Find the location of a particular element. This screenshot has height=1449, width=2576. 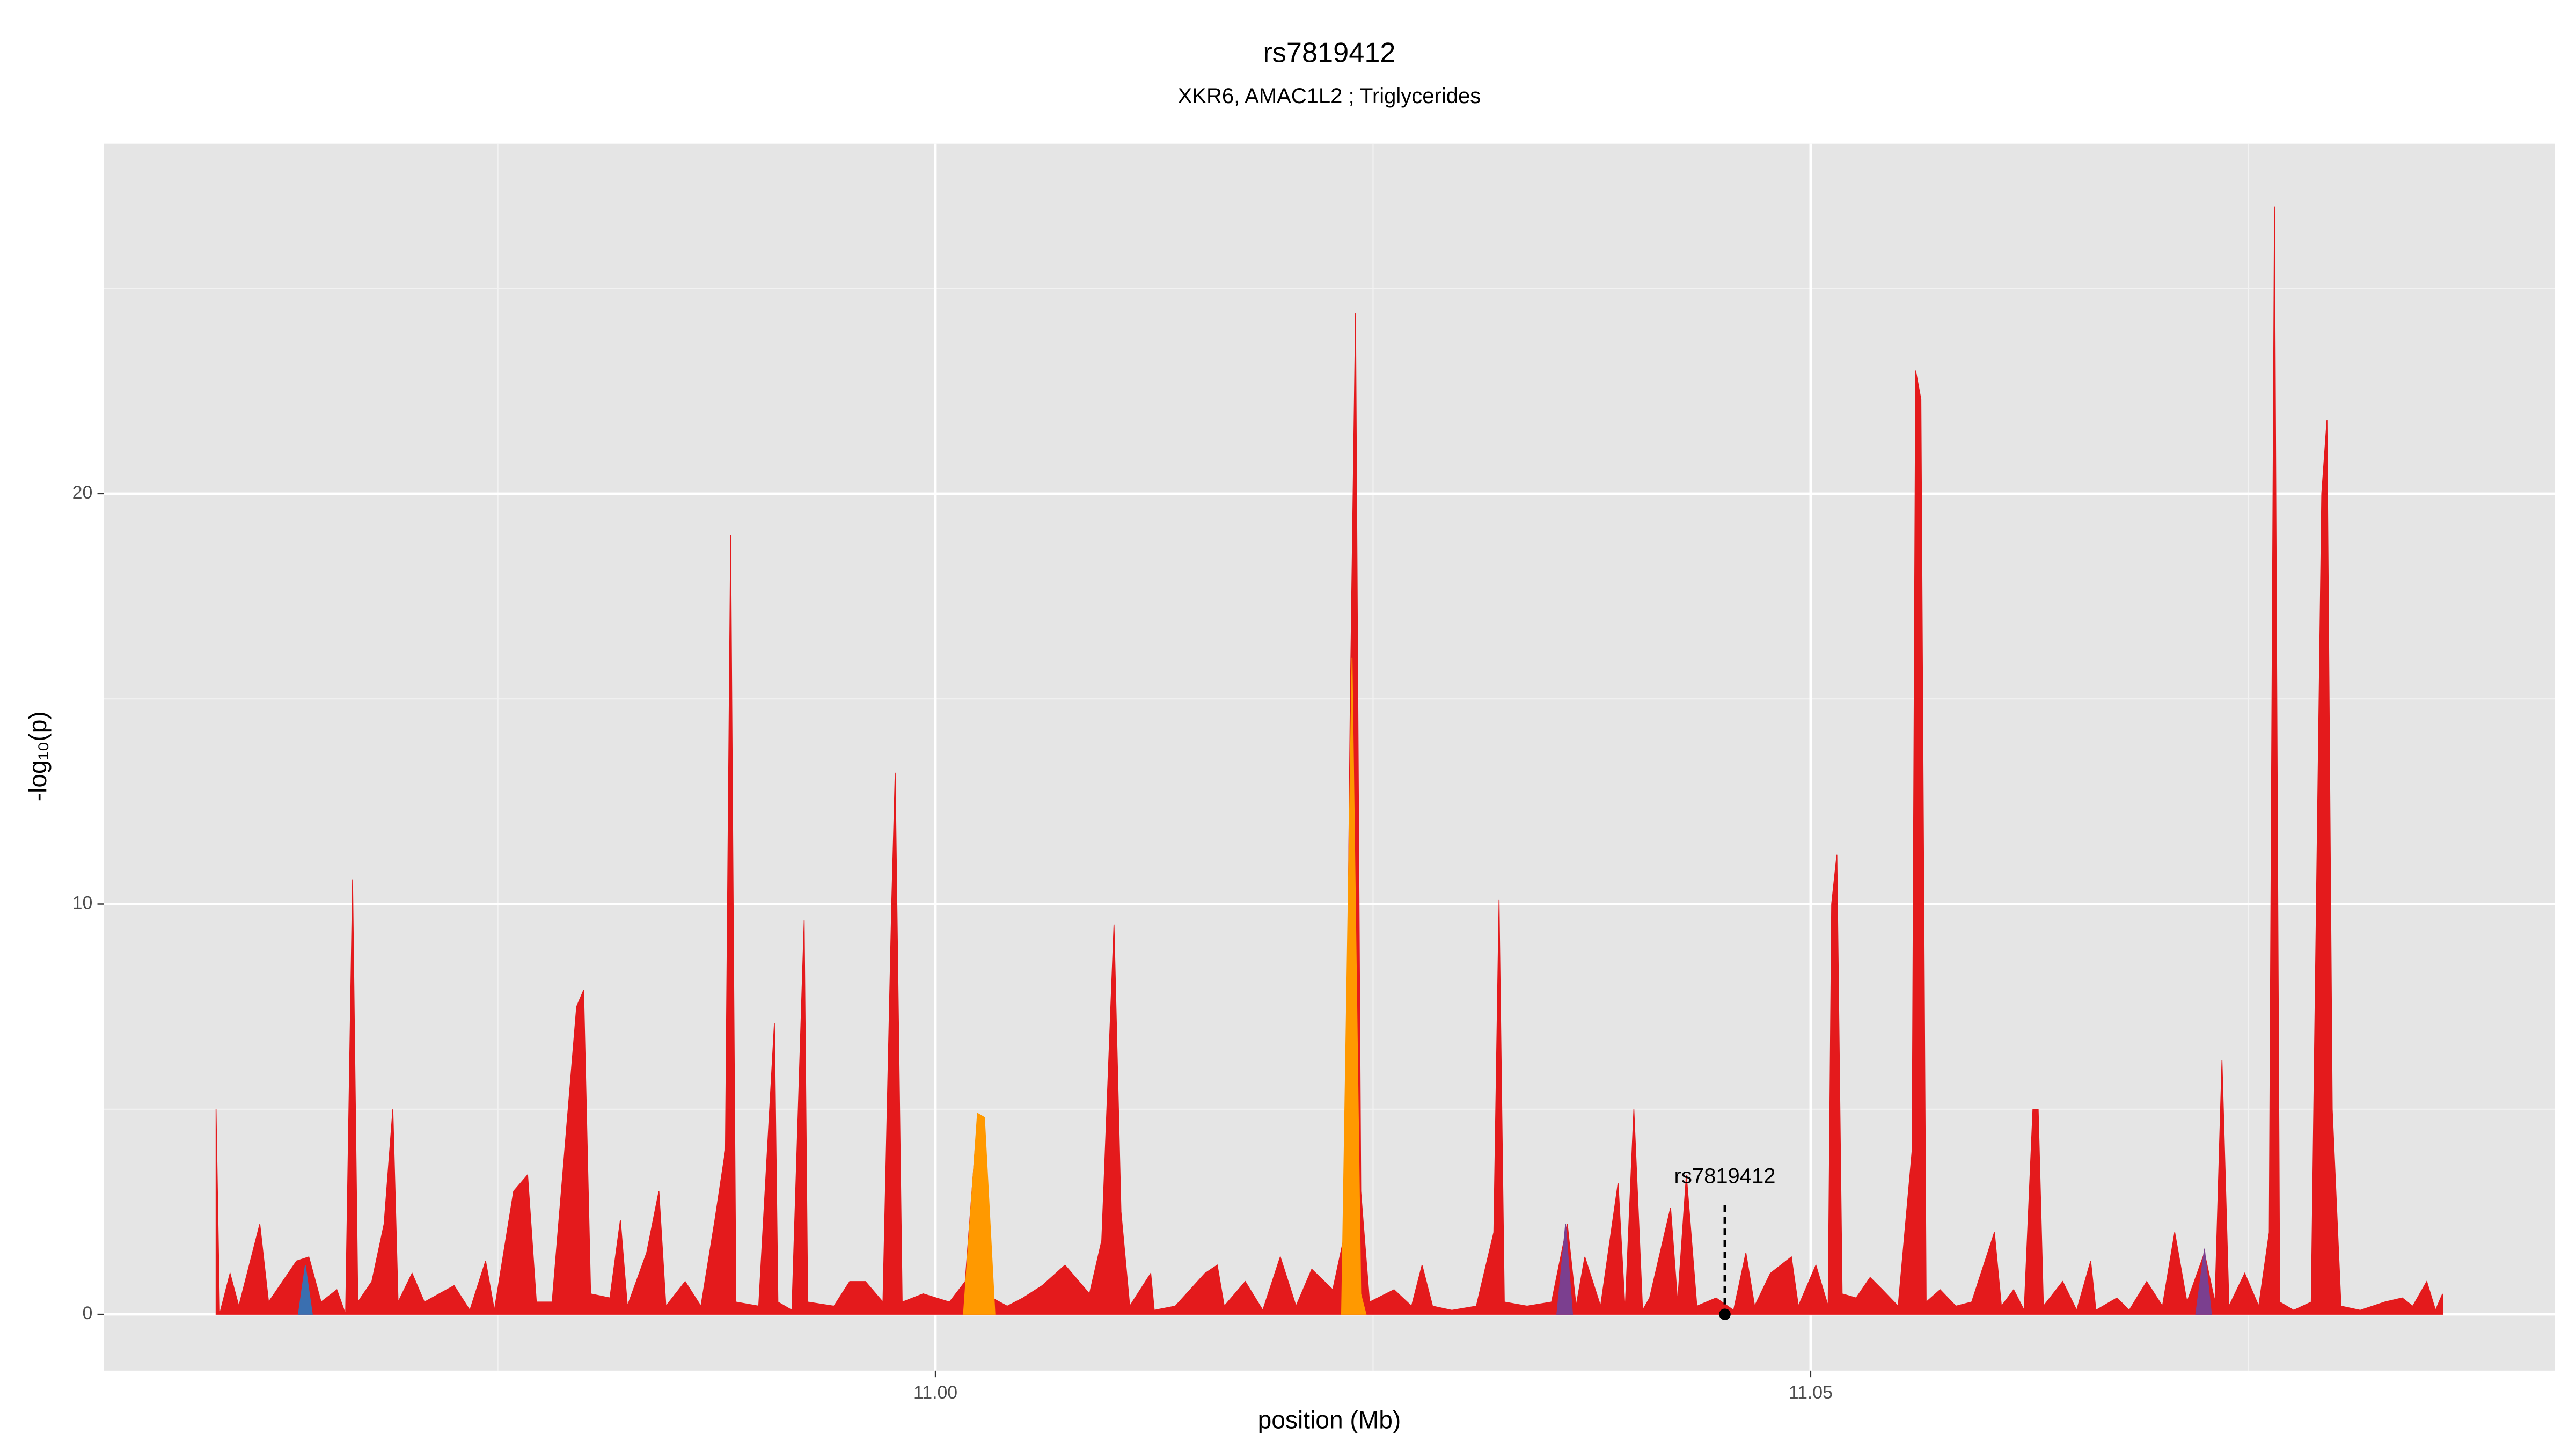

y-tick-label: 10 is located at coordinates (82, 902).